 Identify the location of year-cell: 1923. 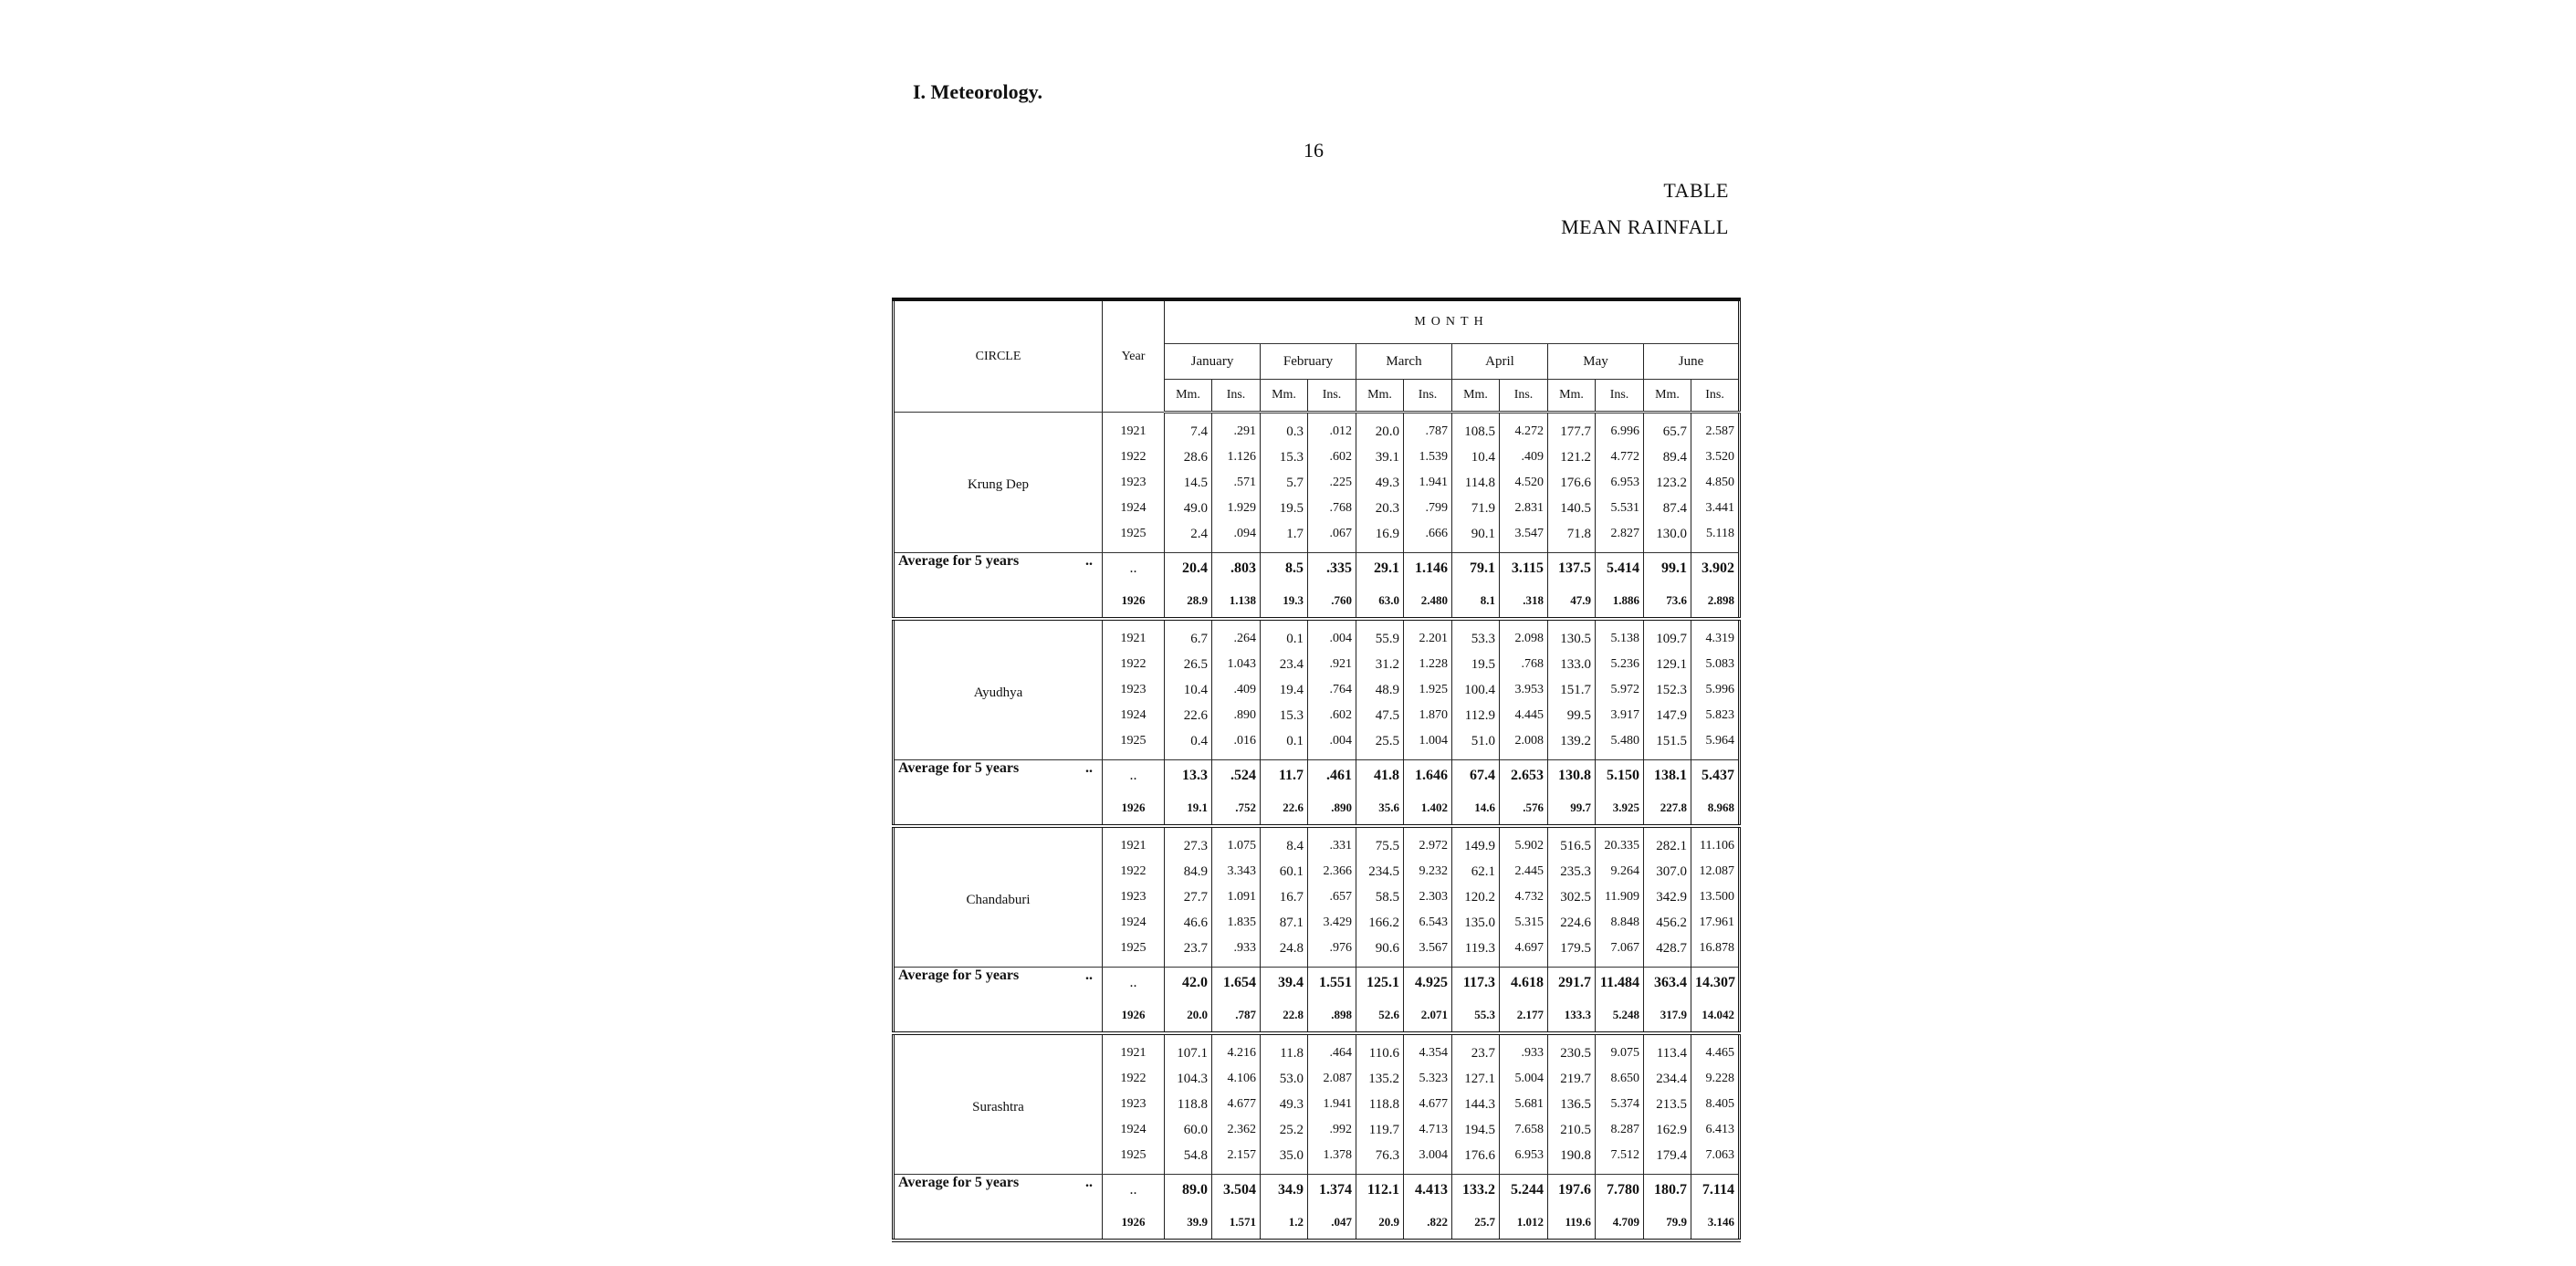
(1133, 483).